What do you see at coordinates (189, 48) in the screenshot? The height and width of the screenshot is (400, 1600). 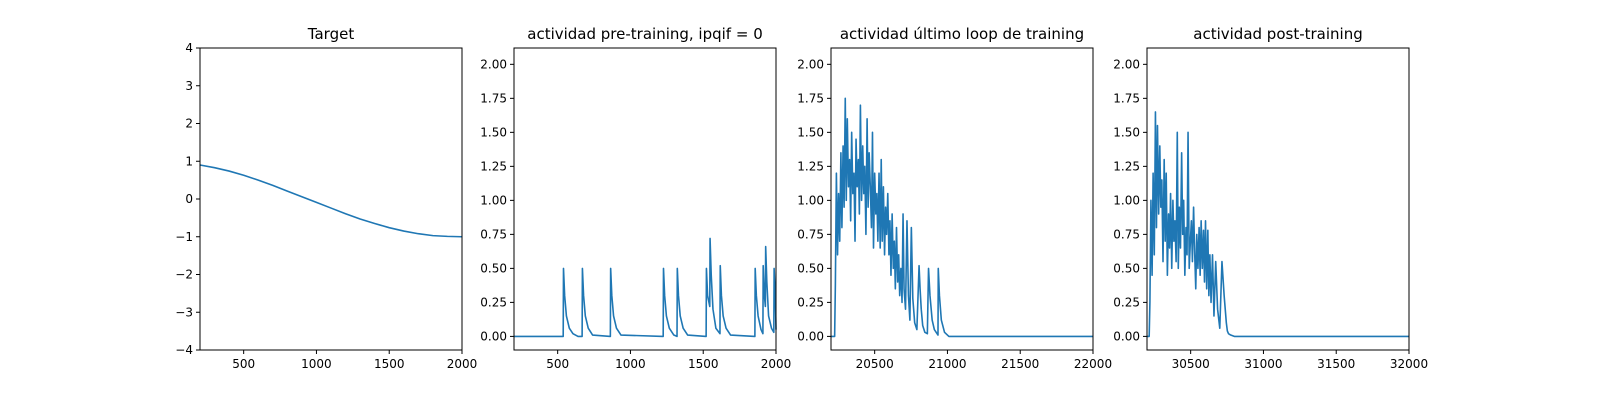 I see `y-tick-label: 4` at bounding box center [189, 48].